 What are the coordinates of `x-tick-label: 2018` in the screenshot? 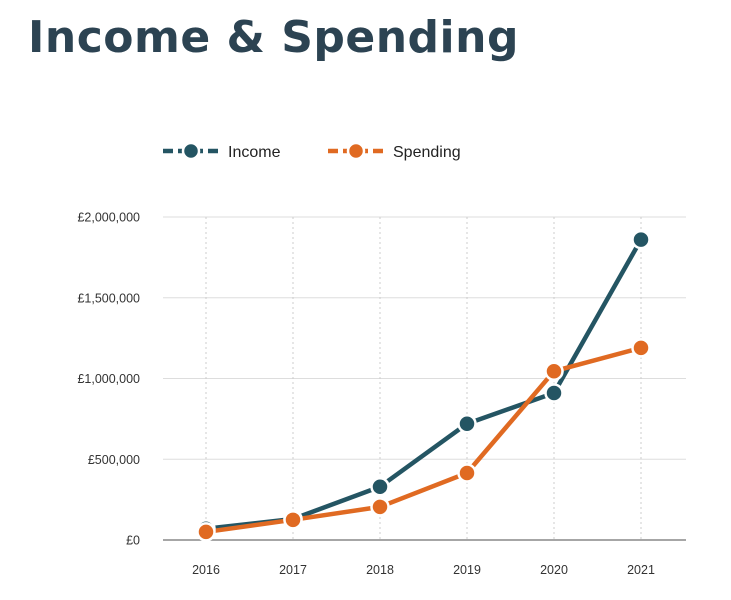 It's located at (380, 570).